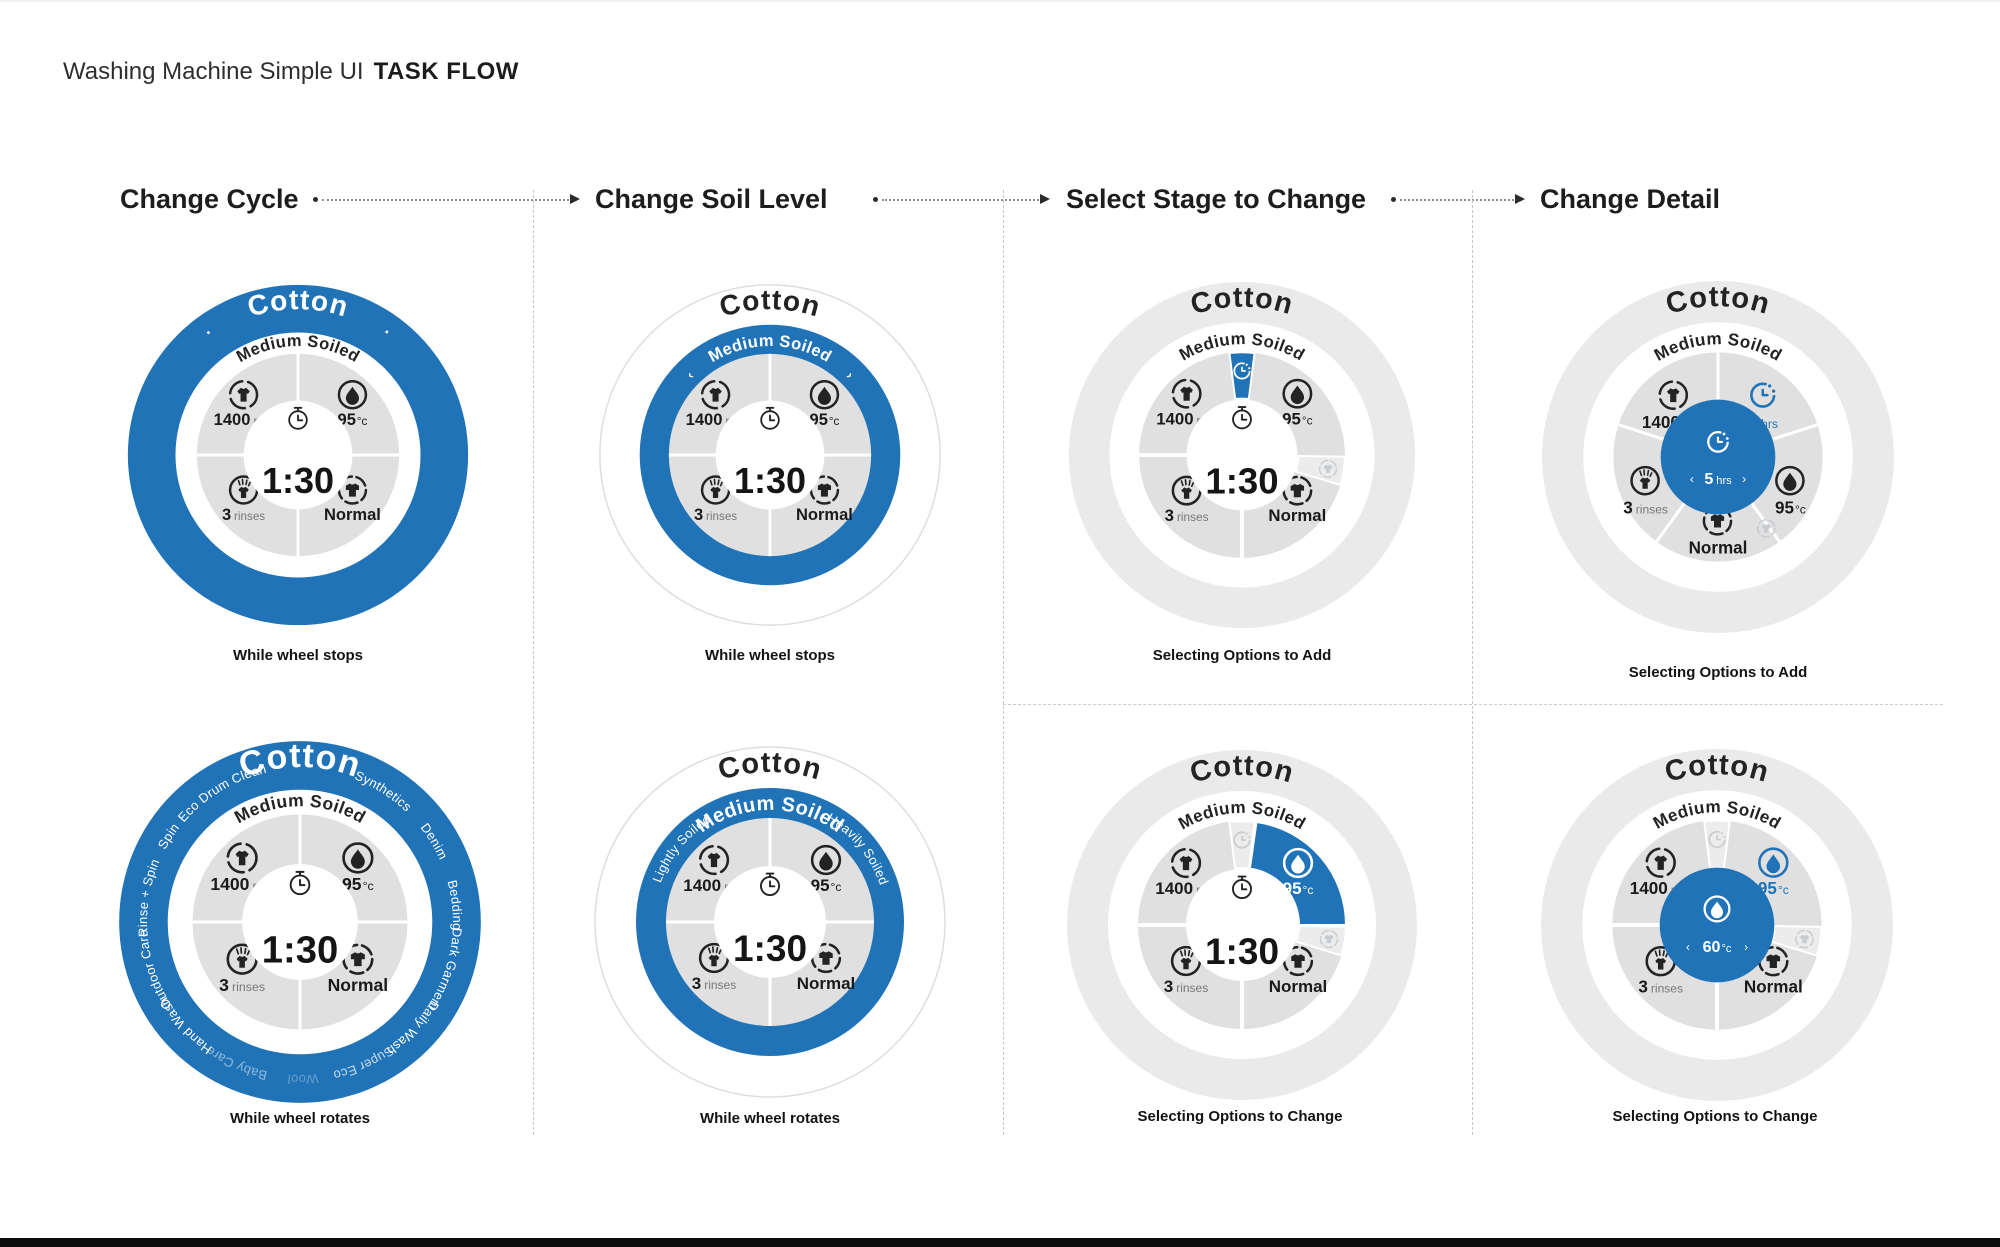 The height and width of the screenshot is (1247, 2000). Describe the element at coordinates (1242, 845) in the screenshot. I see `delay-wedge` at that location.